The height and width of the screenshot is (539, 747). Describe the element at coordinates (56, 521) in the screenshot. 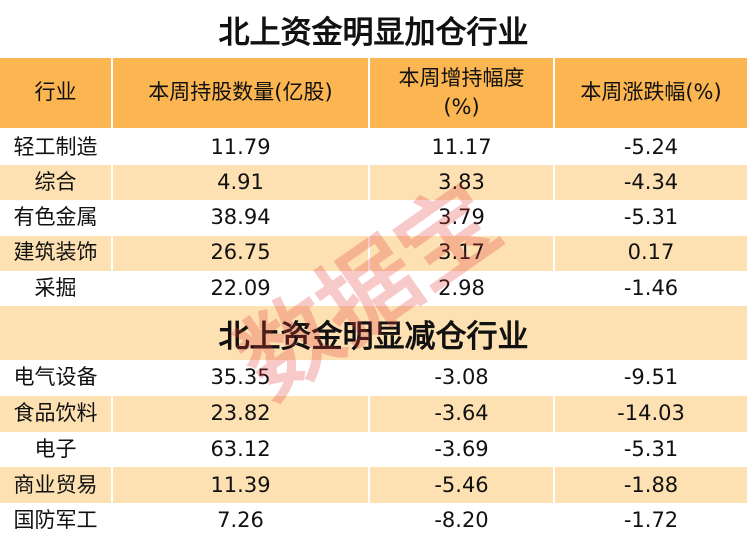

I see `table-cell: 国防军工` at that location.